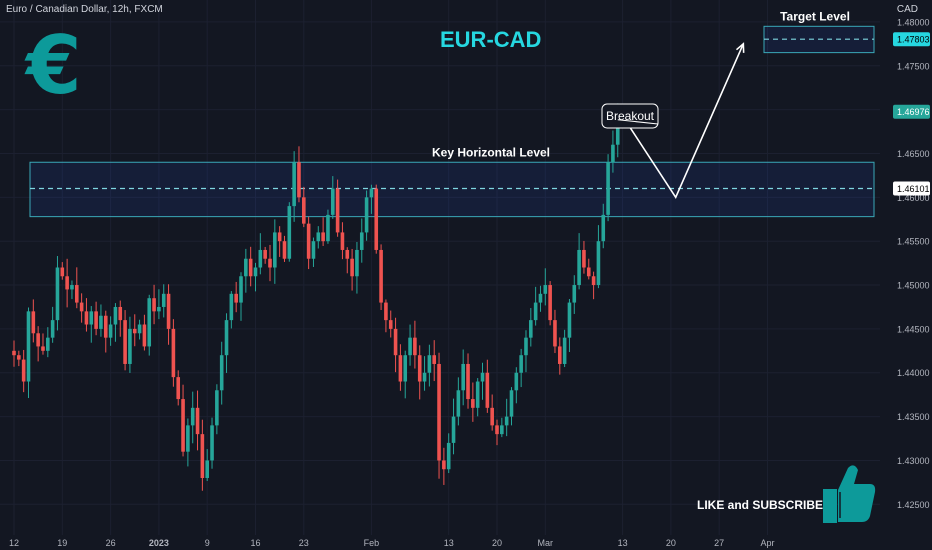 The image size is (932, 550). What do you see at coordinates (372, 543) in the screenshot?
I see `x-tick-label: Feb` at bounding box center [372, 543].